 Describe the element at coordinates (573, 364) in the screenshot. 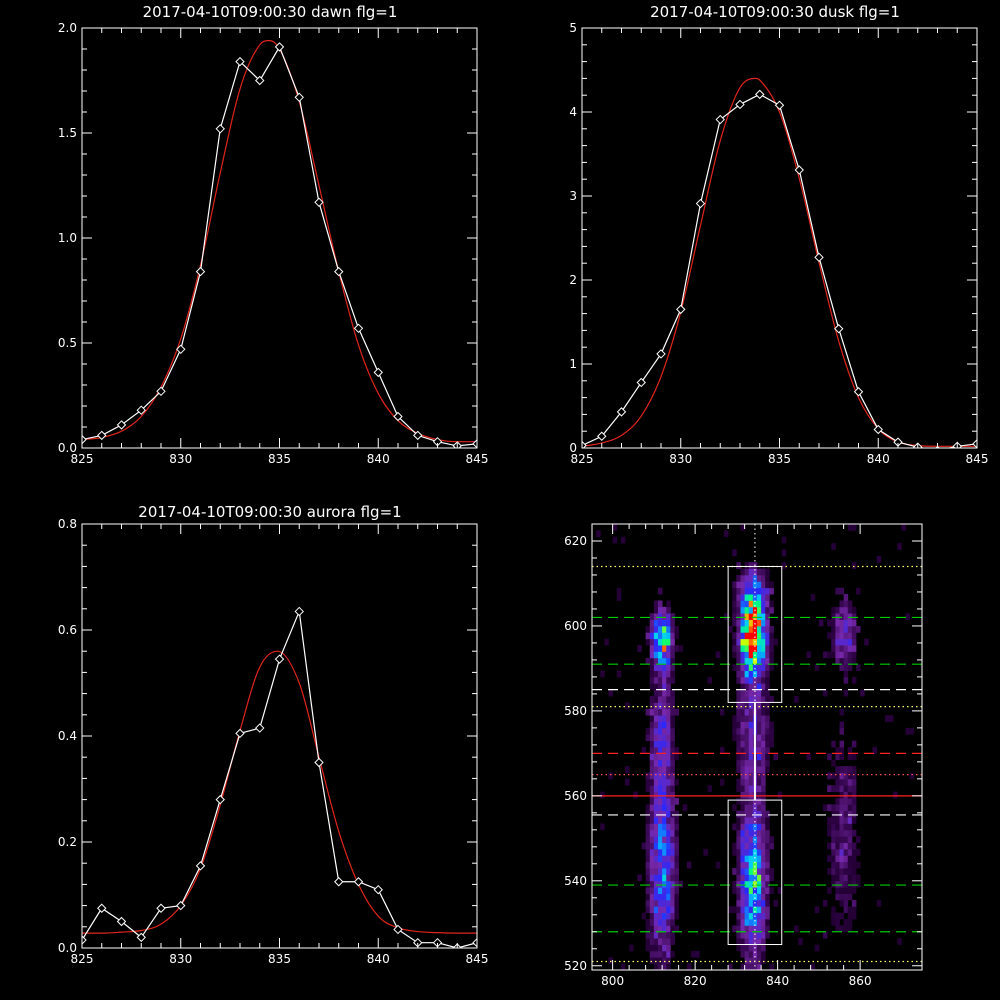

I see `dusk-y-tick-label: 1` at that location.